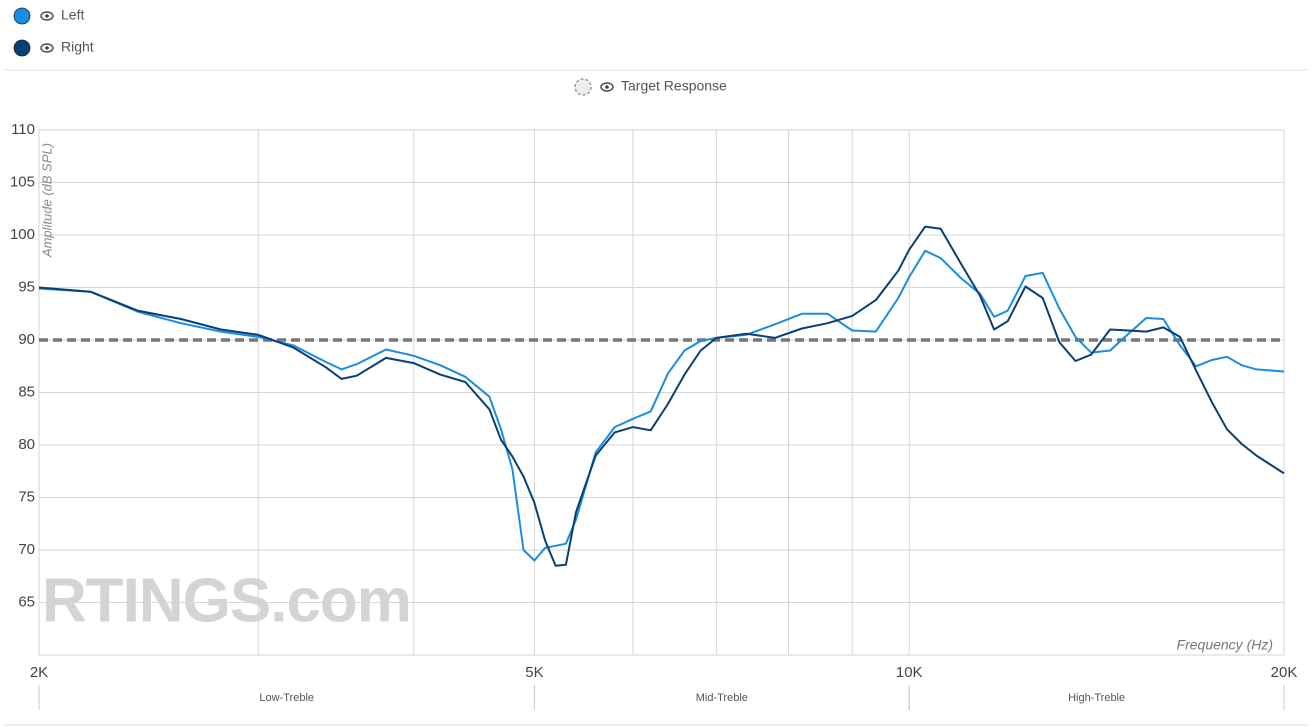 The image size is (1313, 727). I want to click on x-tick-label: 20K, so click(1284, 672).